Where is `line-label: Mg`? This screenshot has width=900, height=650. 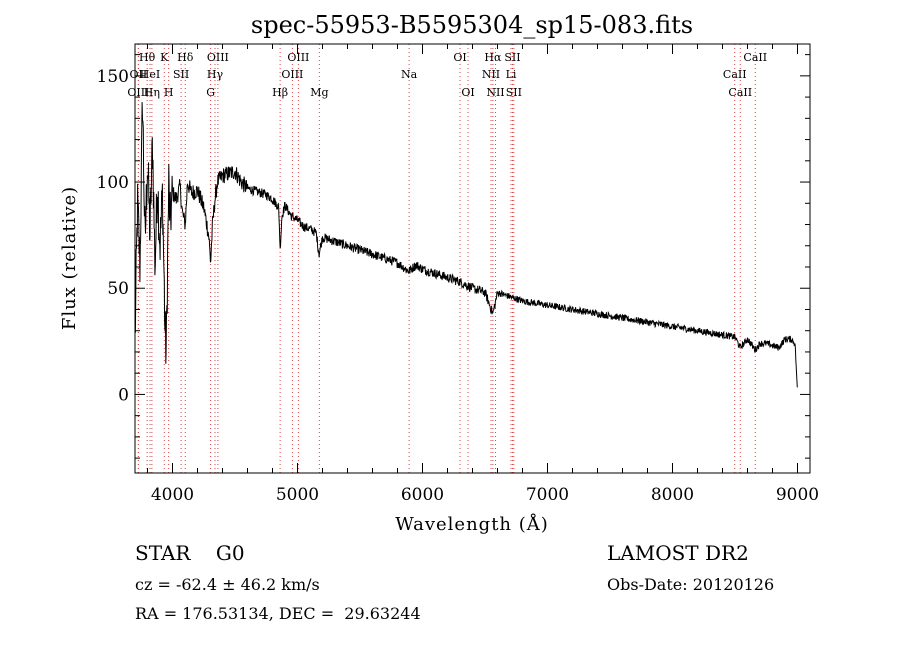
line-label: Mg is located at coordinates (319, 92).